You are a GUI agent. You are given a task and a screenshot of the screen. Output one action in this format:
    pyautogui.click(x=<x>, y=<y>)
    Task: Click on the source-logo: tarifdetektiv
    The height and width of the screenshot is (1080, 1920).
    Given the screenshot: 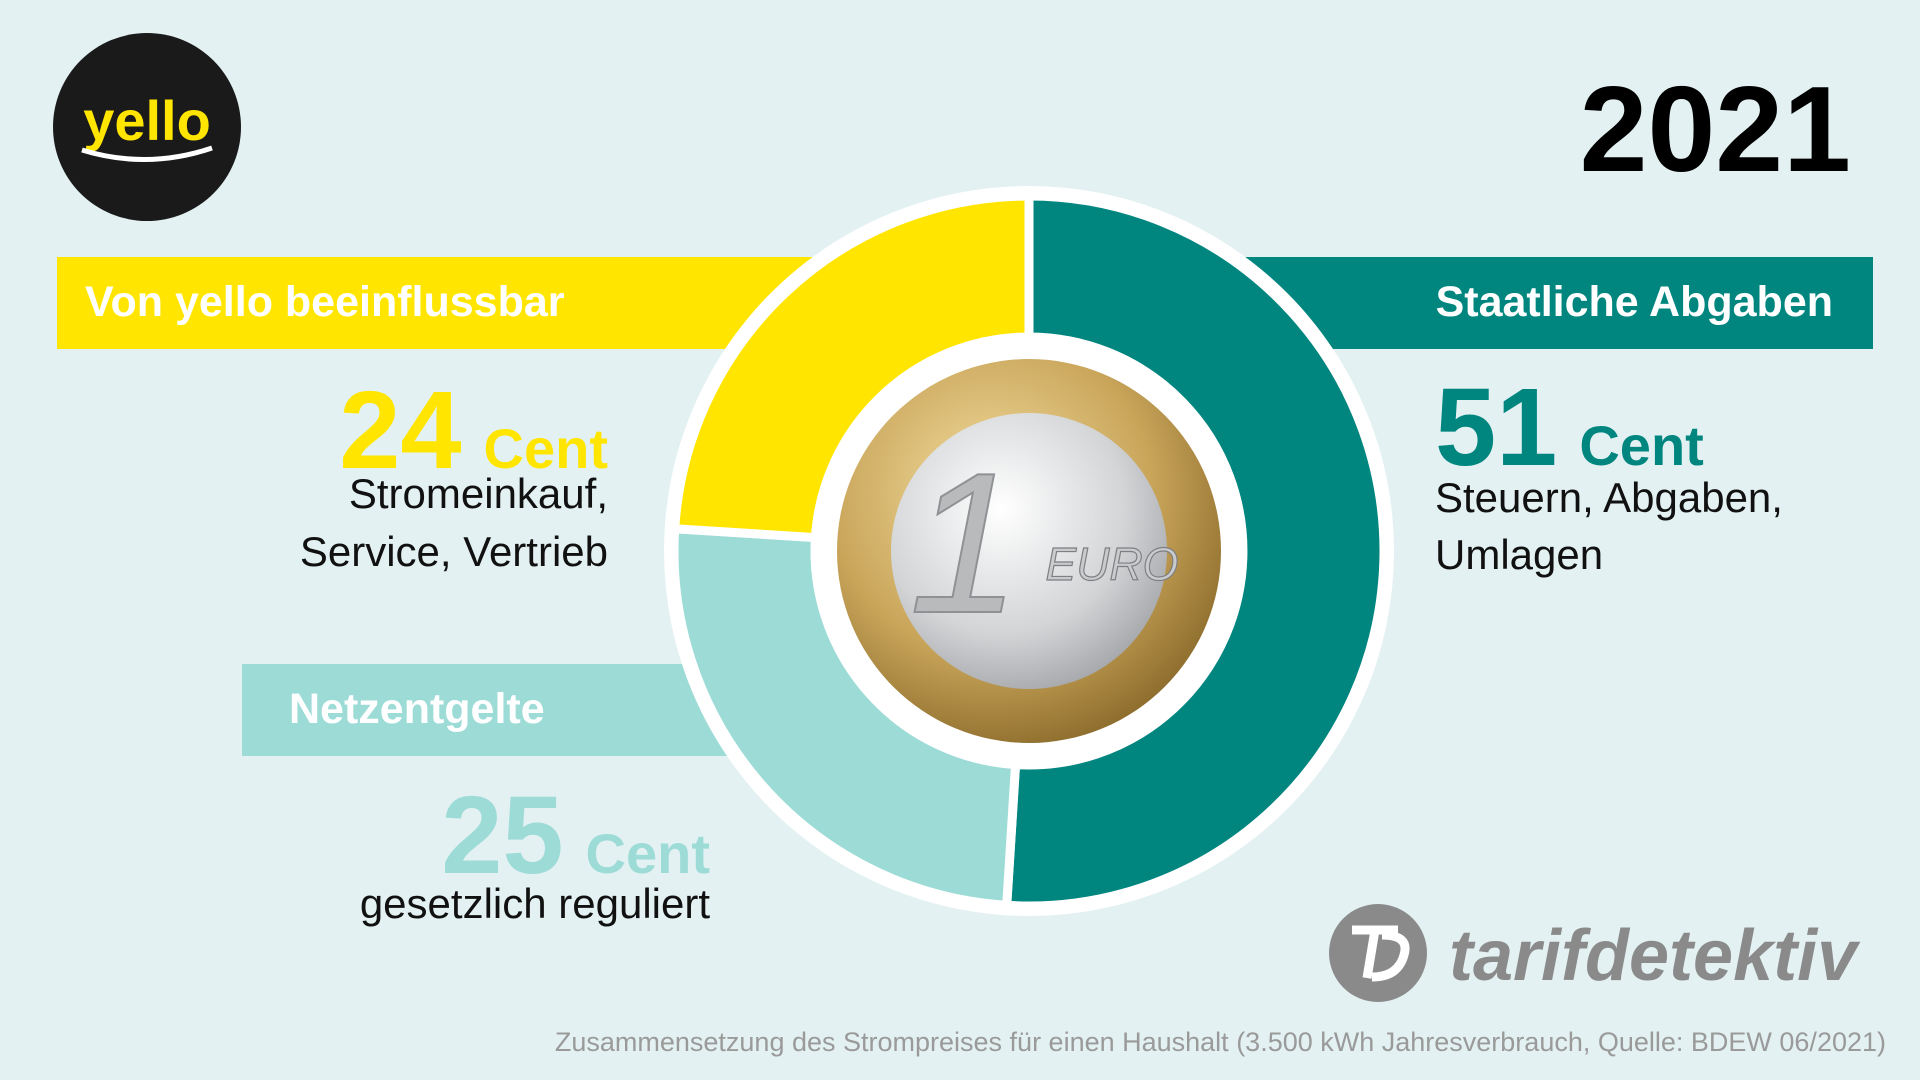 What is the action you would take?
    pyautogui.click(x=1655, y=956)
    